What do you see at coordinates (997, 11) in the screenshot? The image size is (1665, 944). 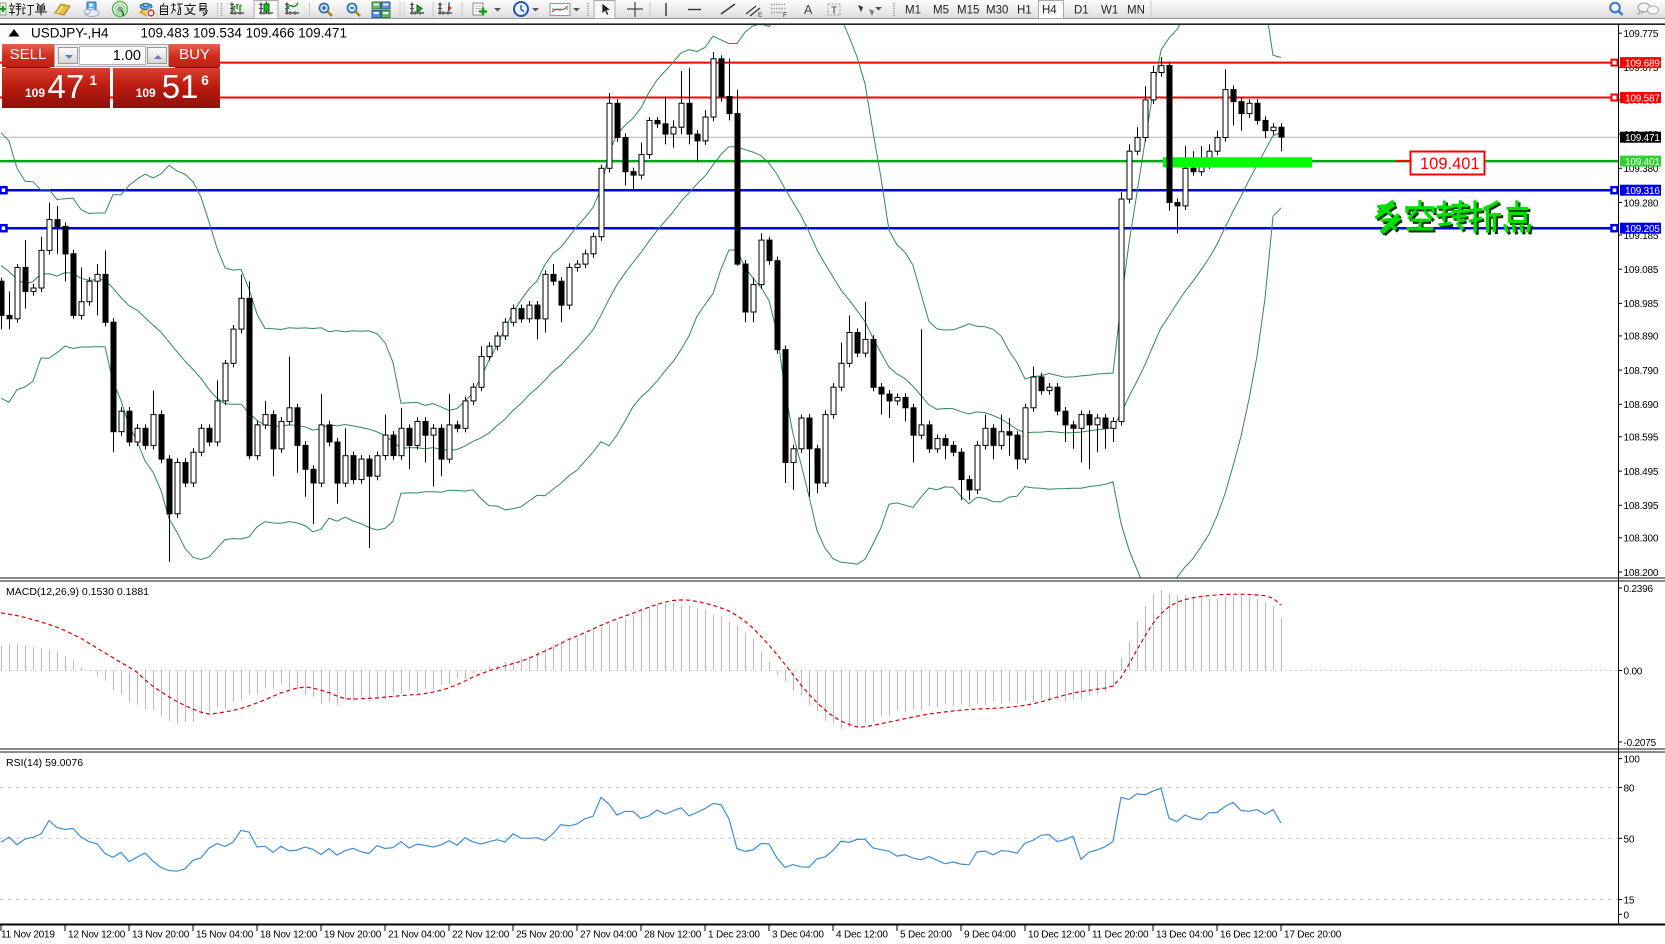 I see `svg-text: M30` at bounding box center [997, 11].